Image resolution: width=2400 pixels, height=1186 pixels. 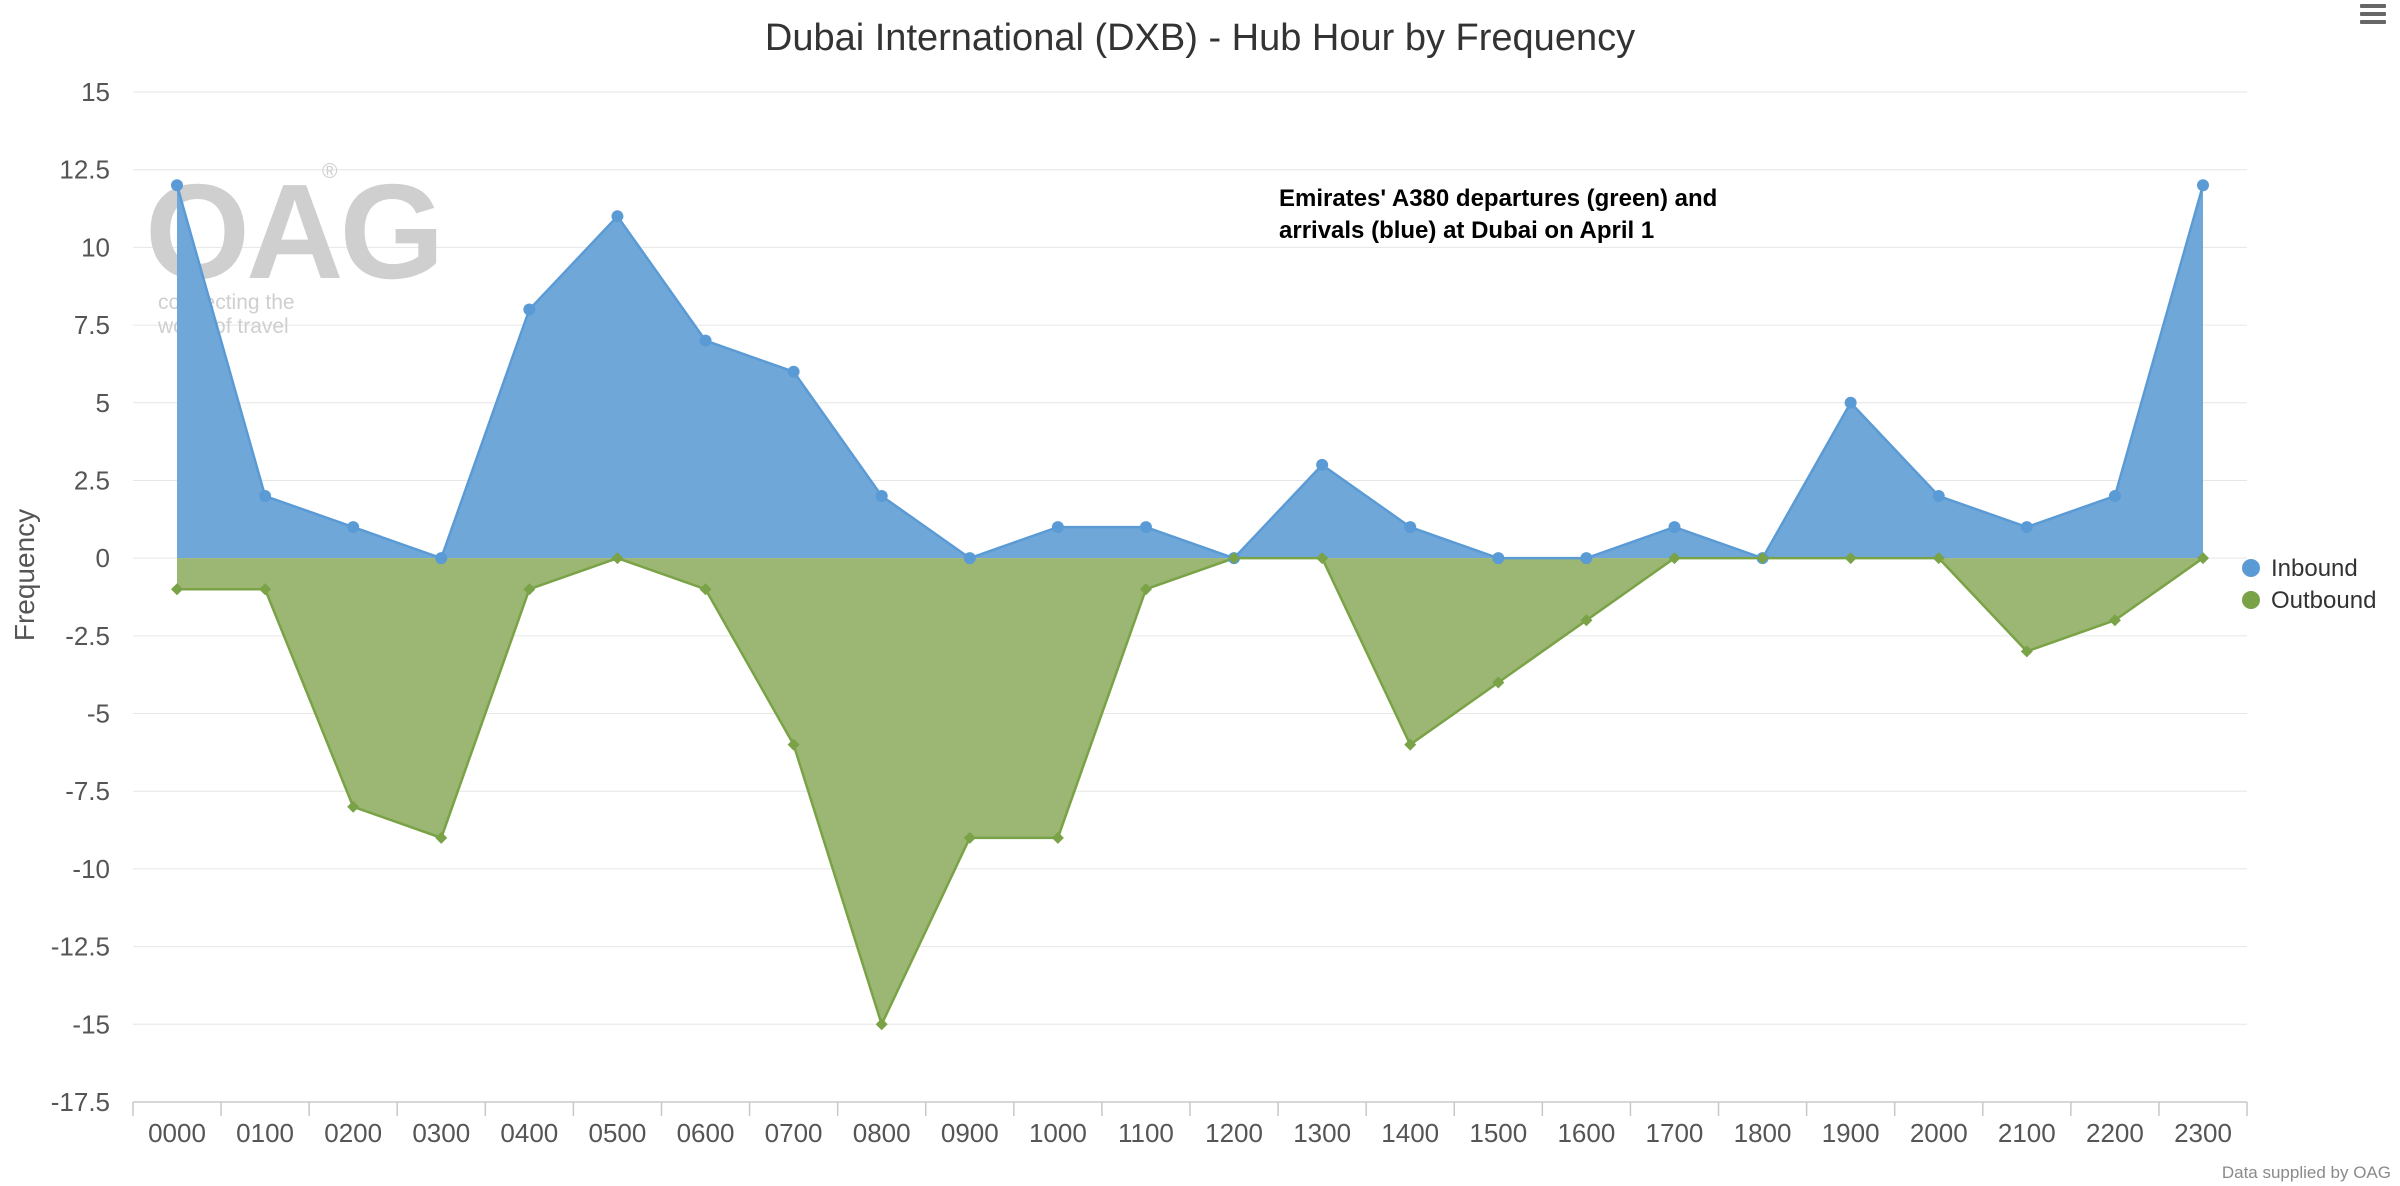 I want to click on y-tick-label: -2.5, so click(x=87, y=636).